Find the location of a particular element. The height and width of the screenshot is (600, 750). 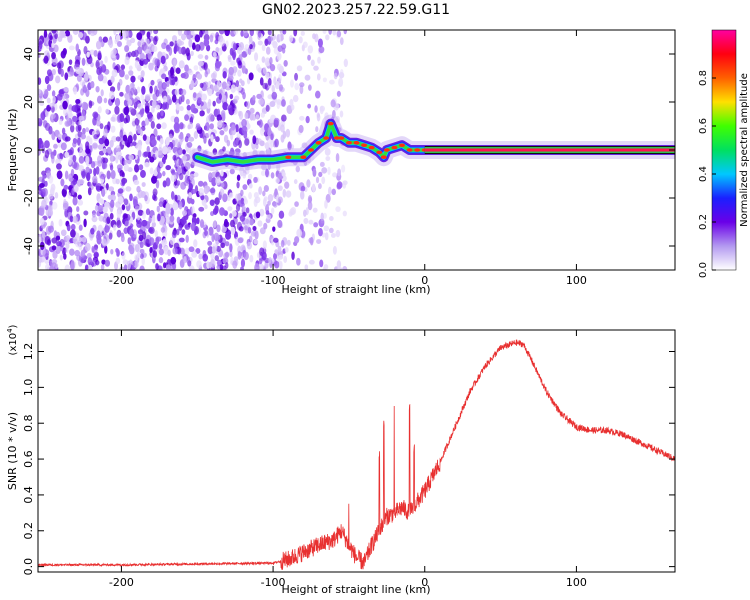

snr-y-tick-label: 0.0 is located at coordinates (28, 567).